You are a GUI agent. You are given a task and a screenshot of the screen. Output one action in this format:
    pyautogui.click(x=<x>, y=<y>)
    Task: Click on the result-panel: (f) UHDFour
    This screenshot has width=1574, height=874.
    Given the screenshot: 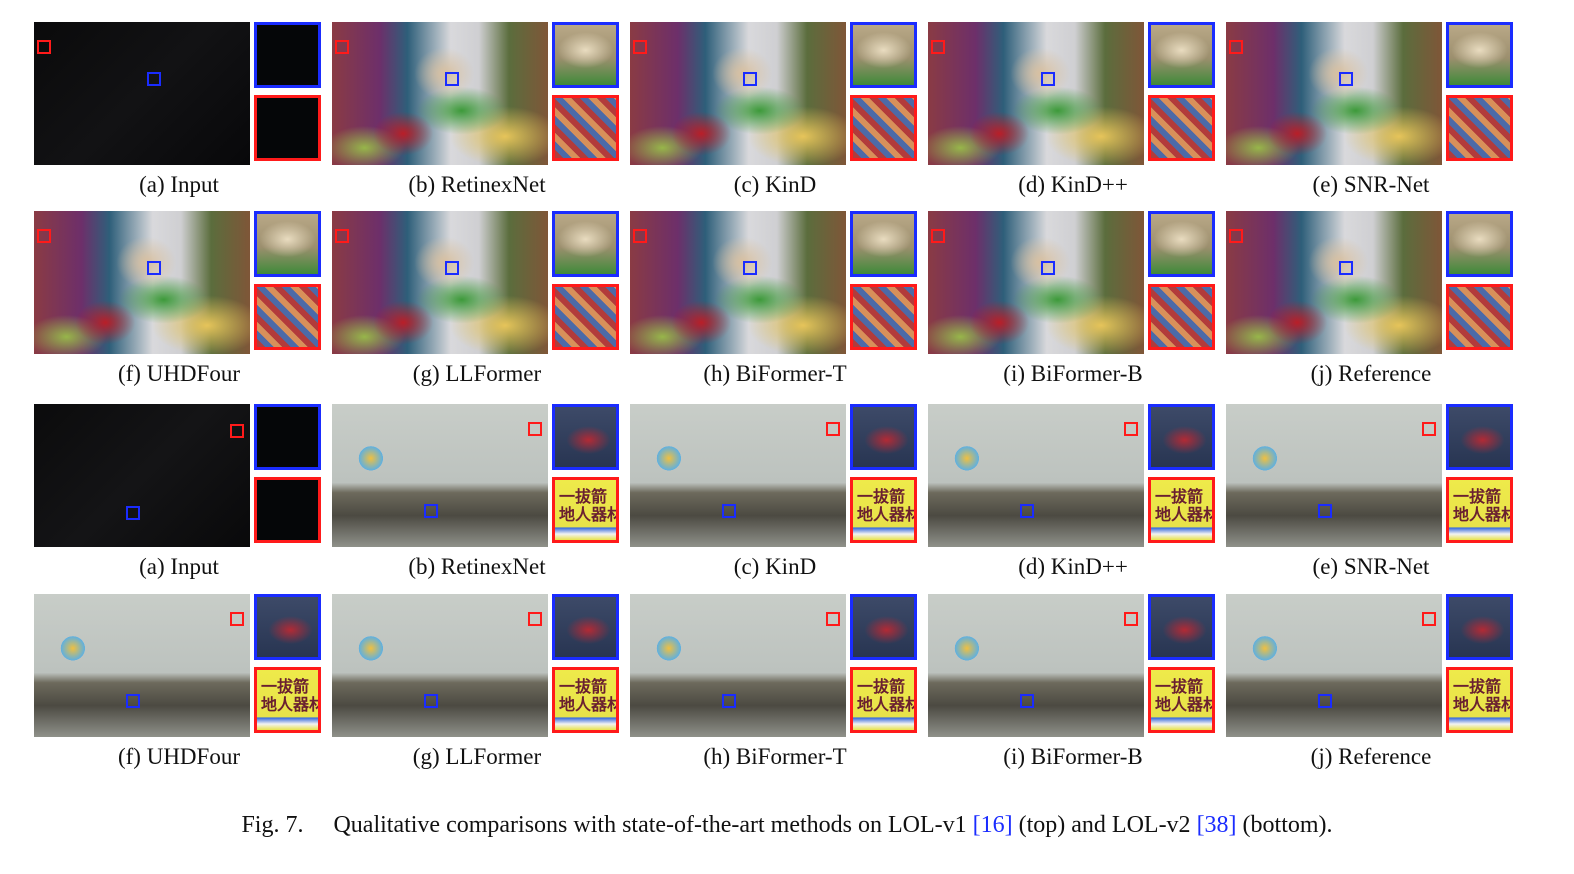 What is the action you would take?
    pyautogui.click(x=179, y=304)
    